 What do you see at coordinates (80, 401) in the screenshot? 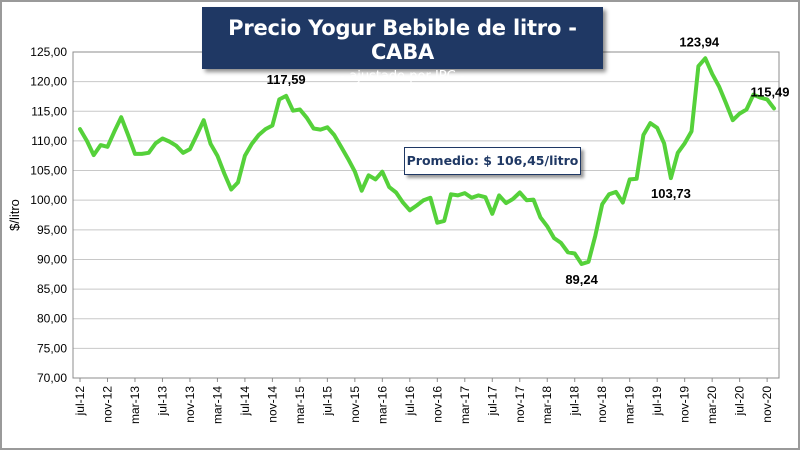
I see `x-tick-label: jul-12` at bounding box center [80, 401].